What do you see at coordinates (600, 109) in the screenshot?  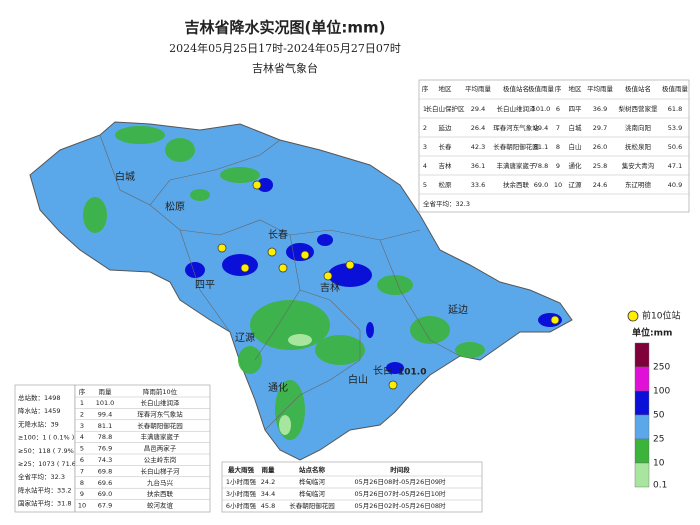 I see `cell: 36.9` at bounding box center [600, 109].